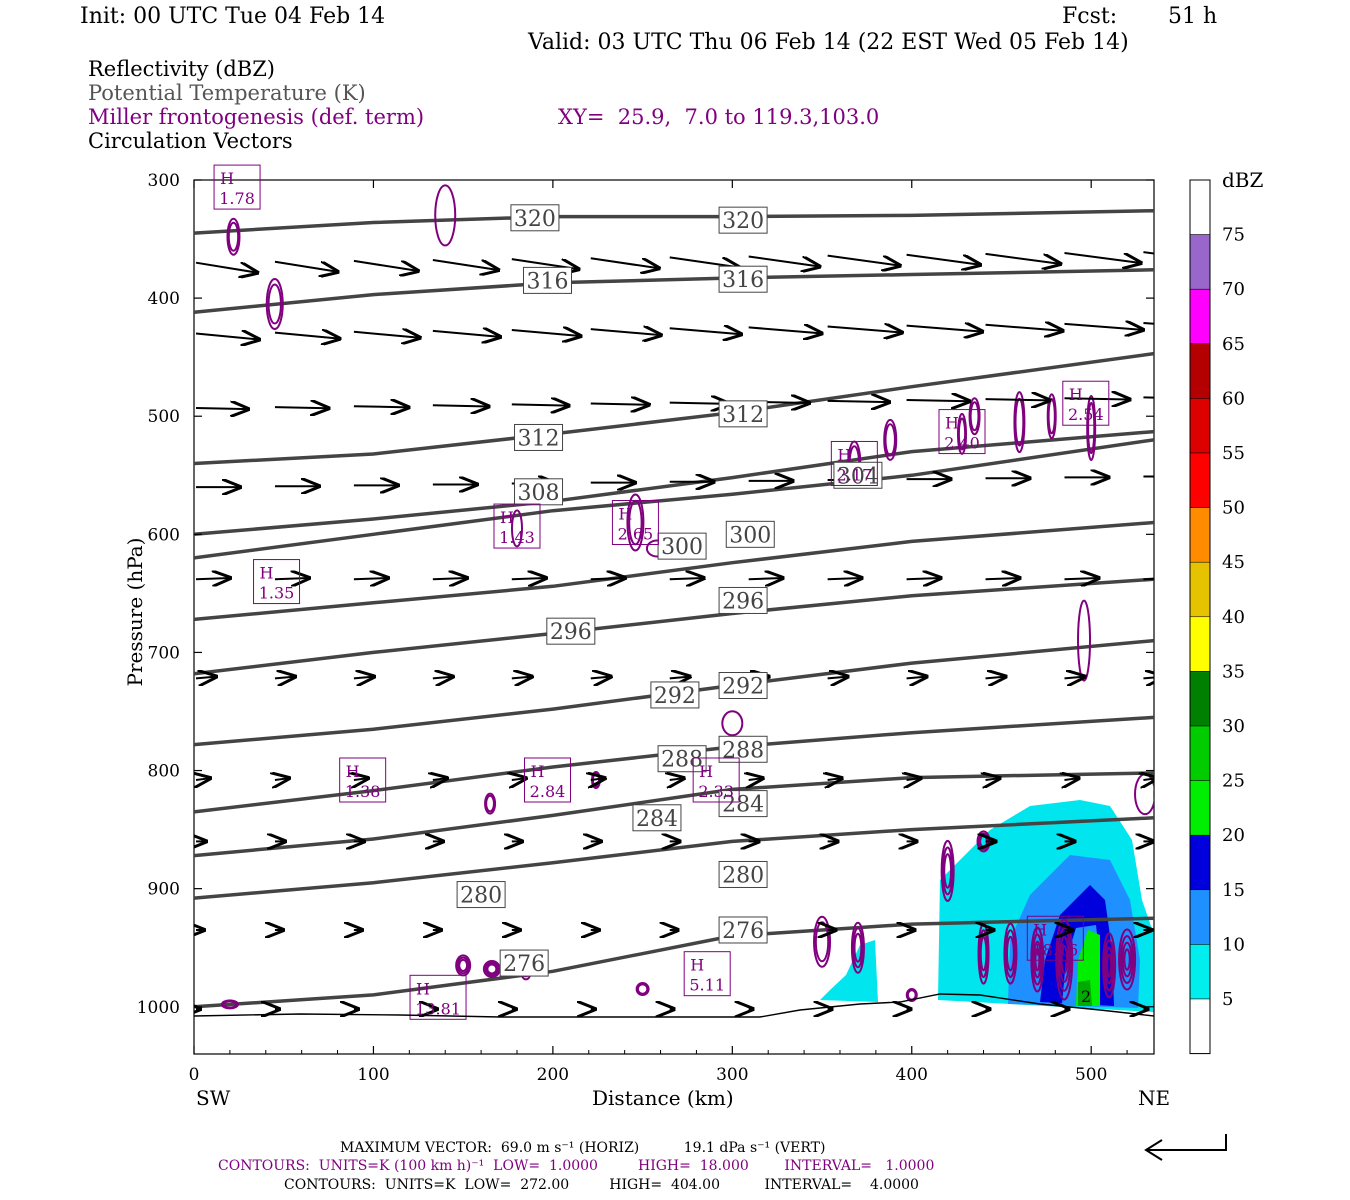  I want to click on svg-text: 2, so click(1086, 996).